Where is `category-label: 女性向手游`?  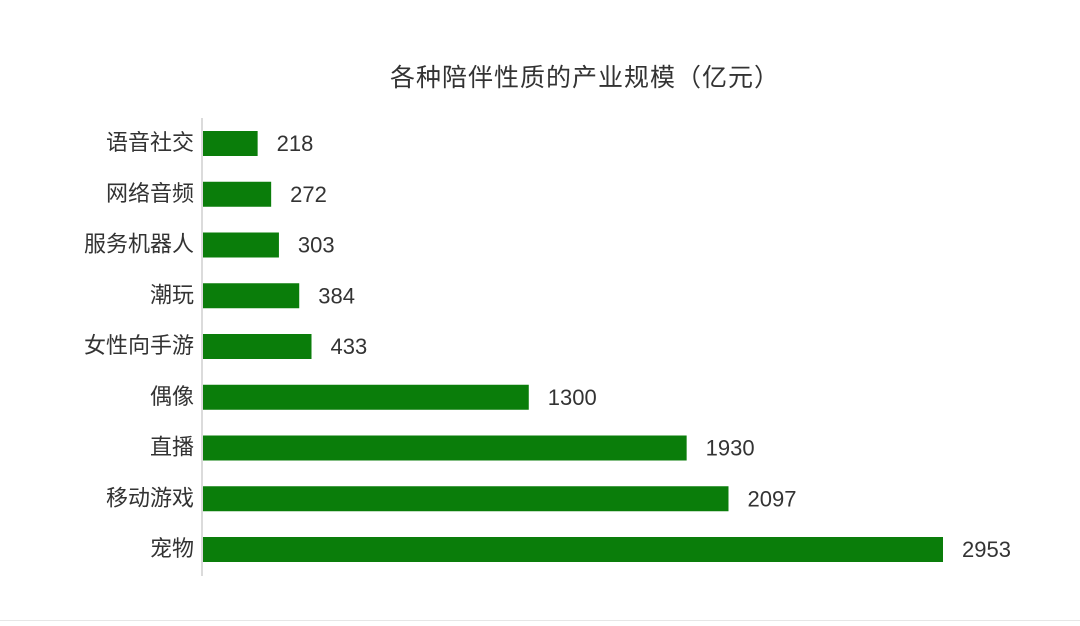 category-label: 女性向手游 is located at coordinates (139, 346).